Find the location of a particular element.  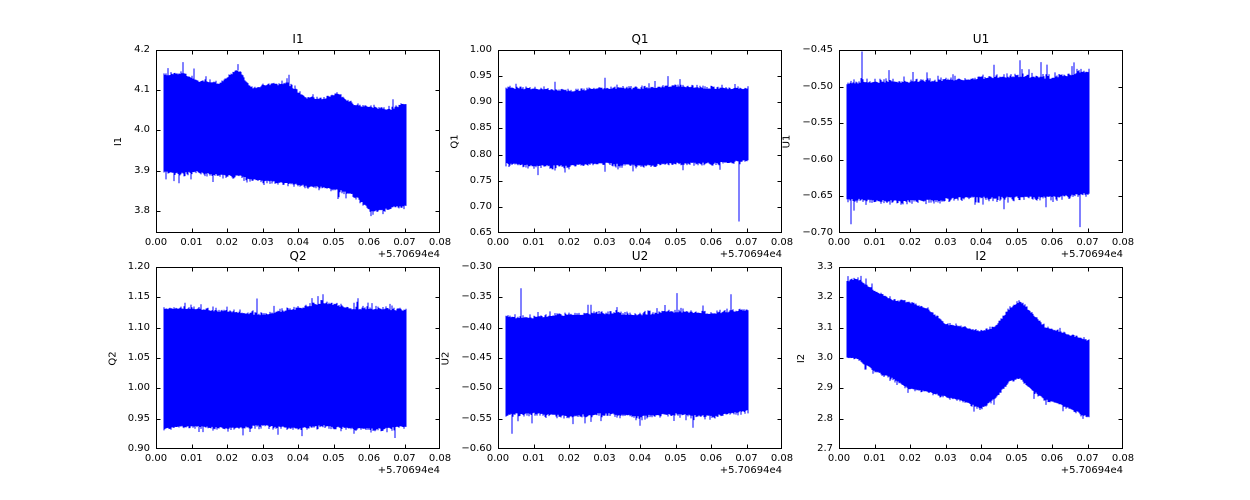

y-tick-label: 4.0 is located at coordinates (142, 130).